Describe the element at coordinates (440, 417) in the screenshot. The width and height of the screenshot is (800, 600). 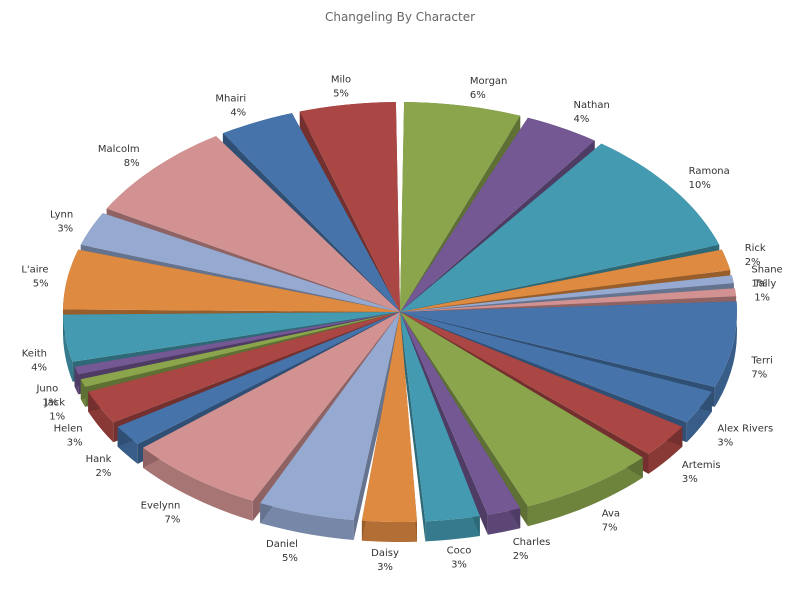
I see `pie-slice-coco` at that location.